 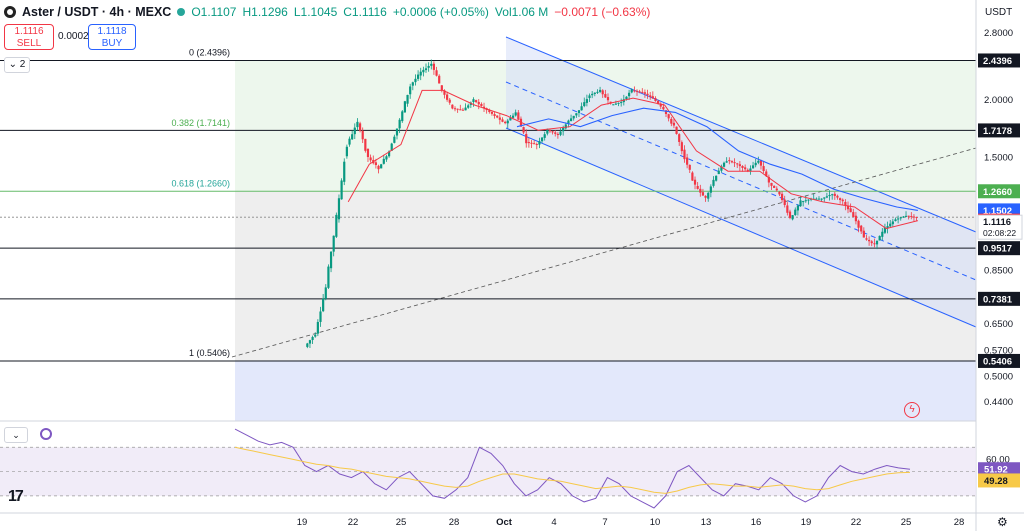 I want to click on rsi-tag-bg, so click(x=999, y=469).